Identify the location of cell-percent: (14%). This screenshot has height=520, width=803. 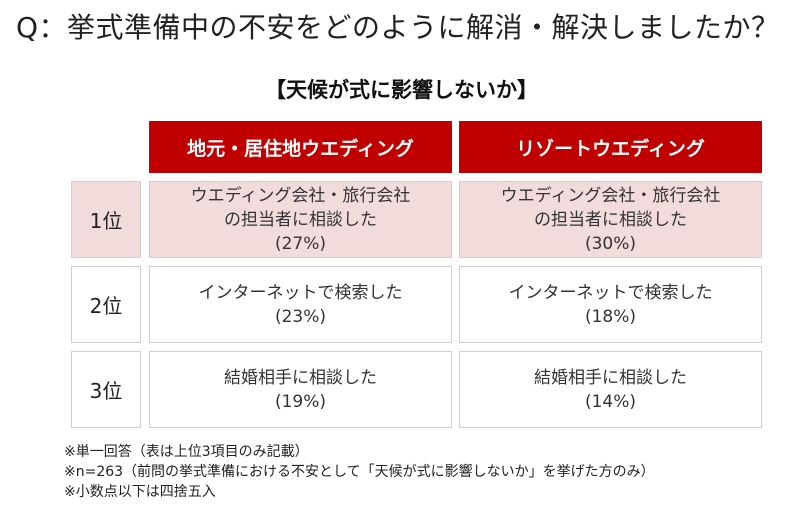
(610, 401).